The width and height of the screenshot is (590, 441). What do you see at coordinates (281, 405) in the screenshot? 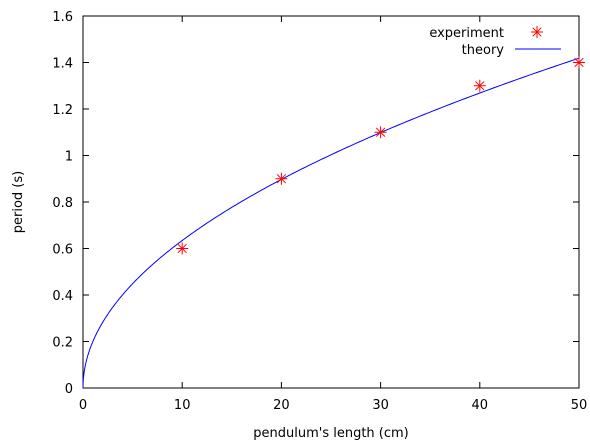
I see `x-tick-label: 20` at bounding box center [281, 405].